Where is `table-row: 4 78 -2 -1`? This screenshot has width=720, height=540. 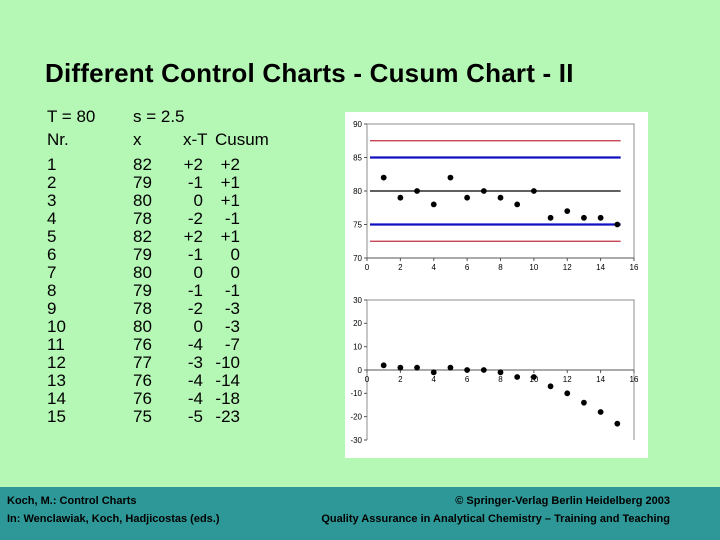
table-row: 4 78 -2 -1 is located at coordinates (158, 219).